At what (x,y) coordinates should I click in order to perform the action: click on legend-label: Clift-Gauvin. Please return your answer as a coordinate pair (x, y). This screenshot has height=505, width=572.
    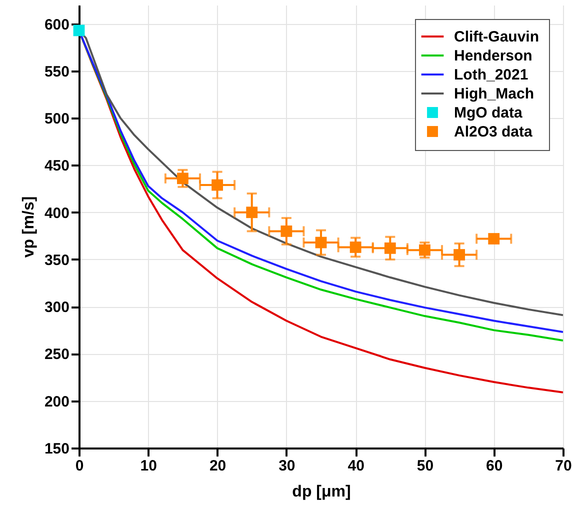
    Looking at the image, I should click on (496, 37).